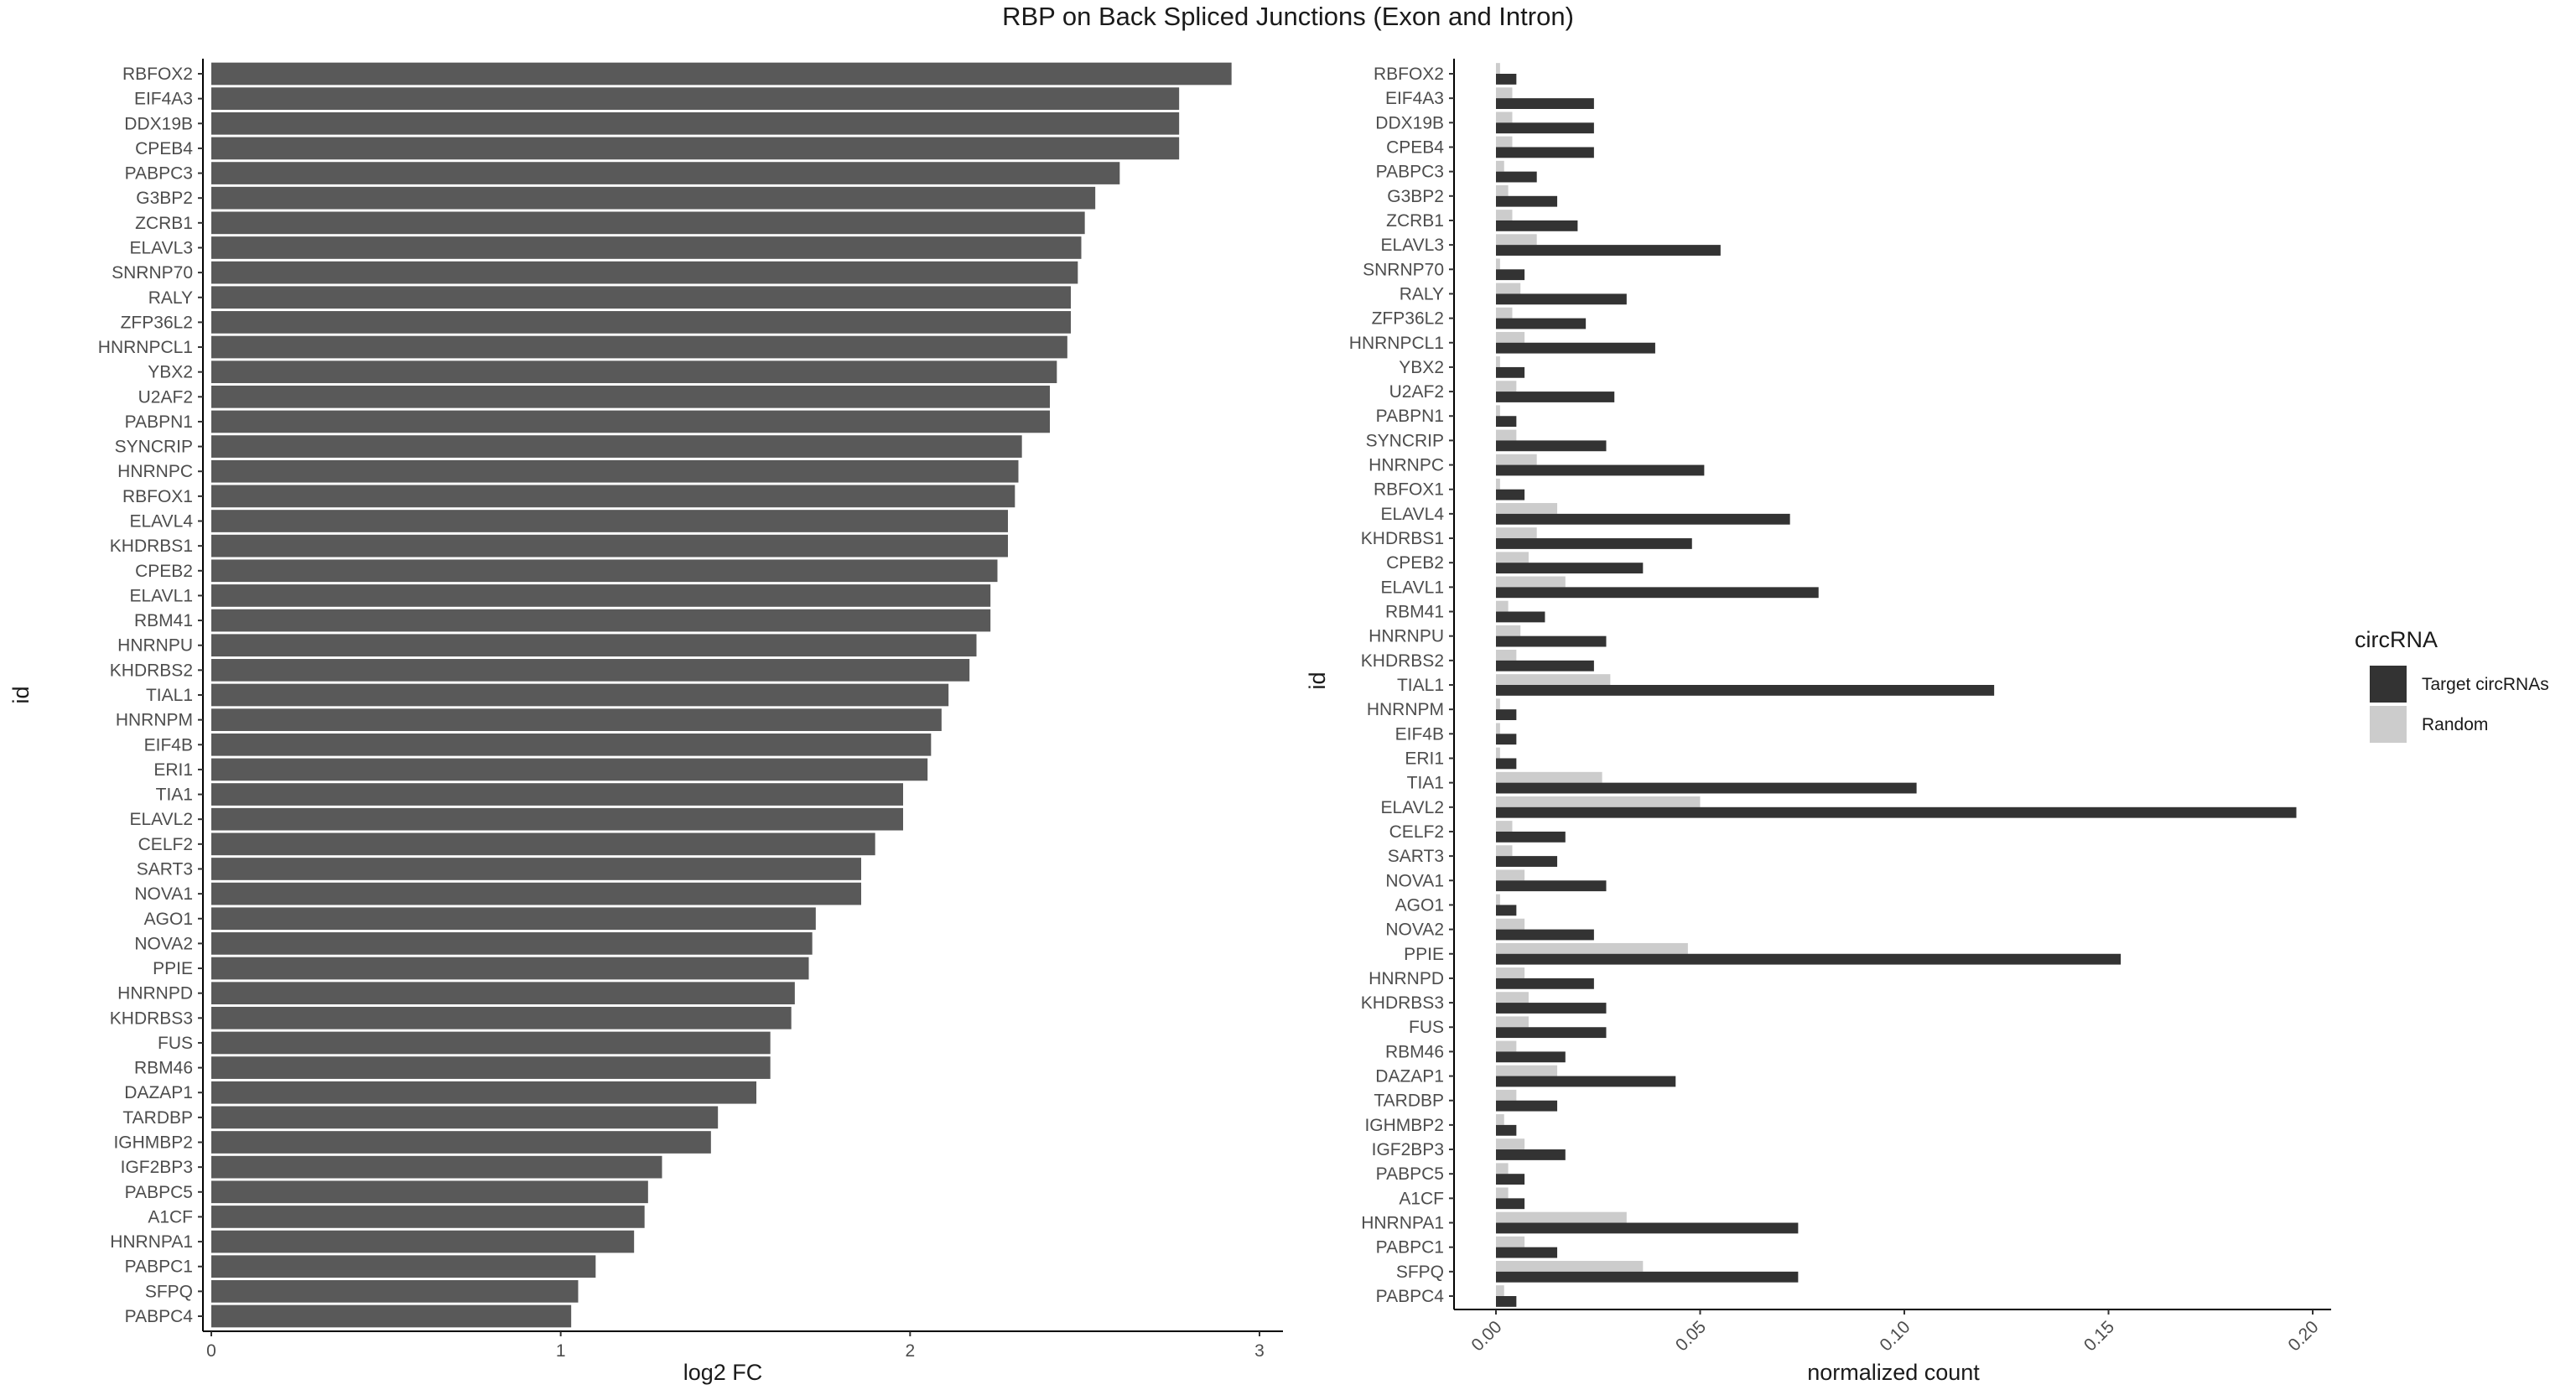 The height and width of the screenshot is (1395, 2576). What do you see at coordinates (653, 198) in the screenshot?
I see `bar-g3bp2` at bounding box center [653, 198].